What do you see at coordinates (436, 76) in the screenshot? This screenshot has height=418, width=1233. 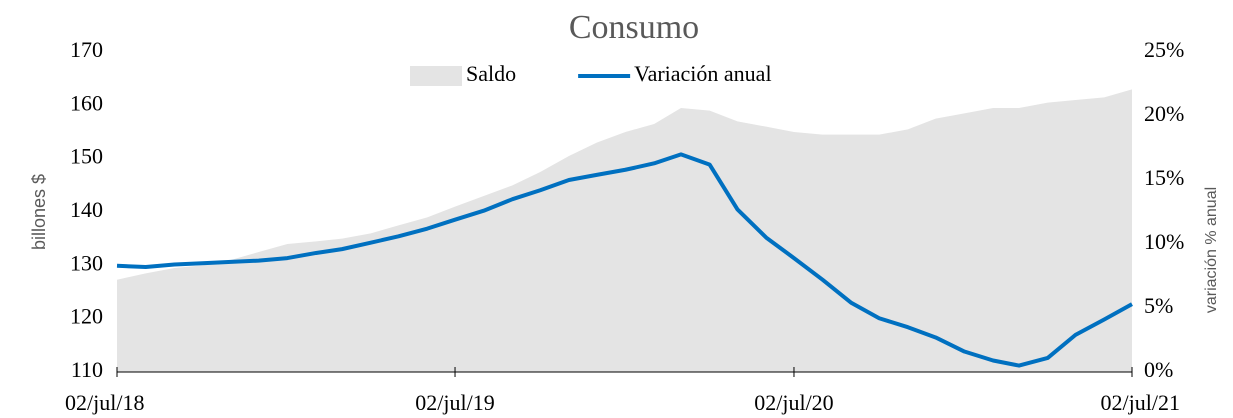 I see `legend-swatch` at bounding box center [436, 76].